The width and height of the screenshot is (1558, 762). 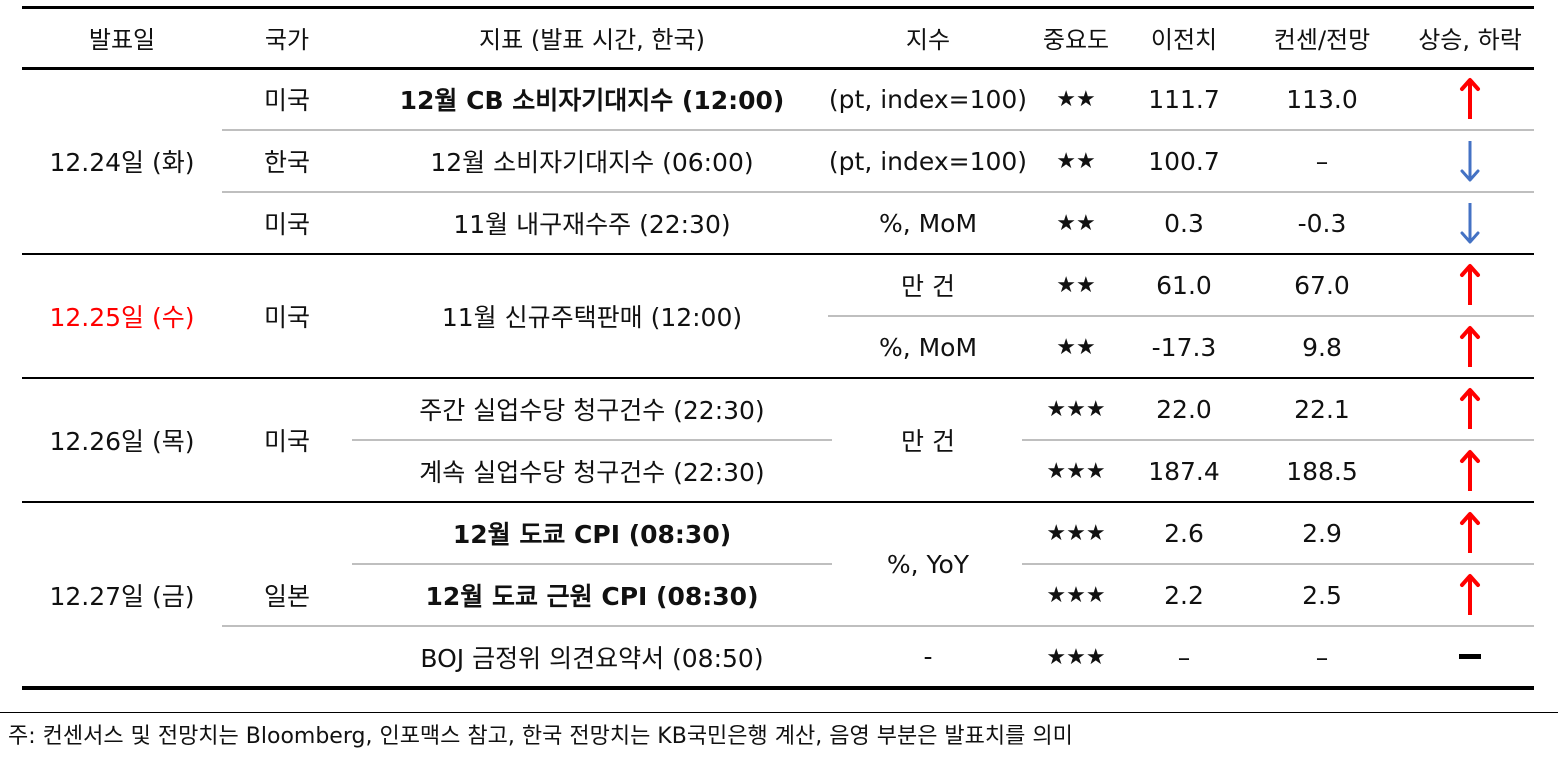 I want to click on indicator-cell: 주간 실업수당 청구건수 (22:30), so click(x=592, y=410).